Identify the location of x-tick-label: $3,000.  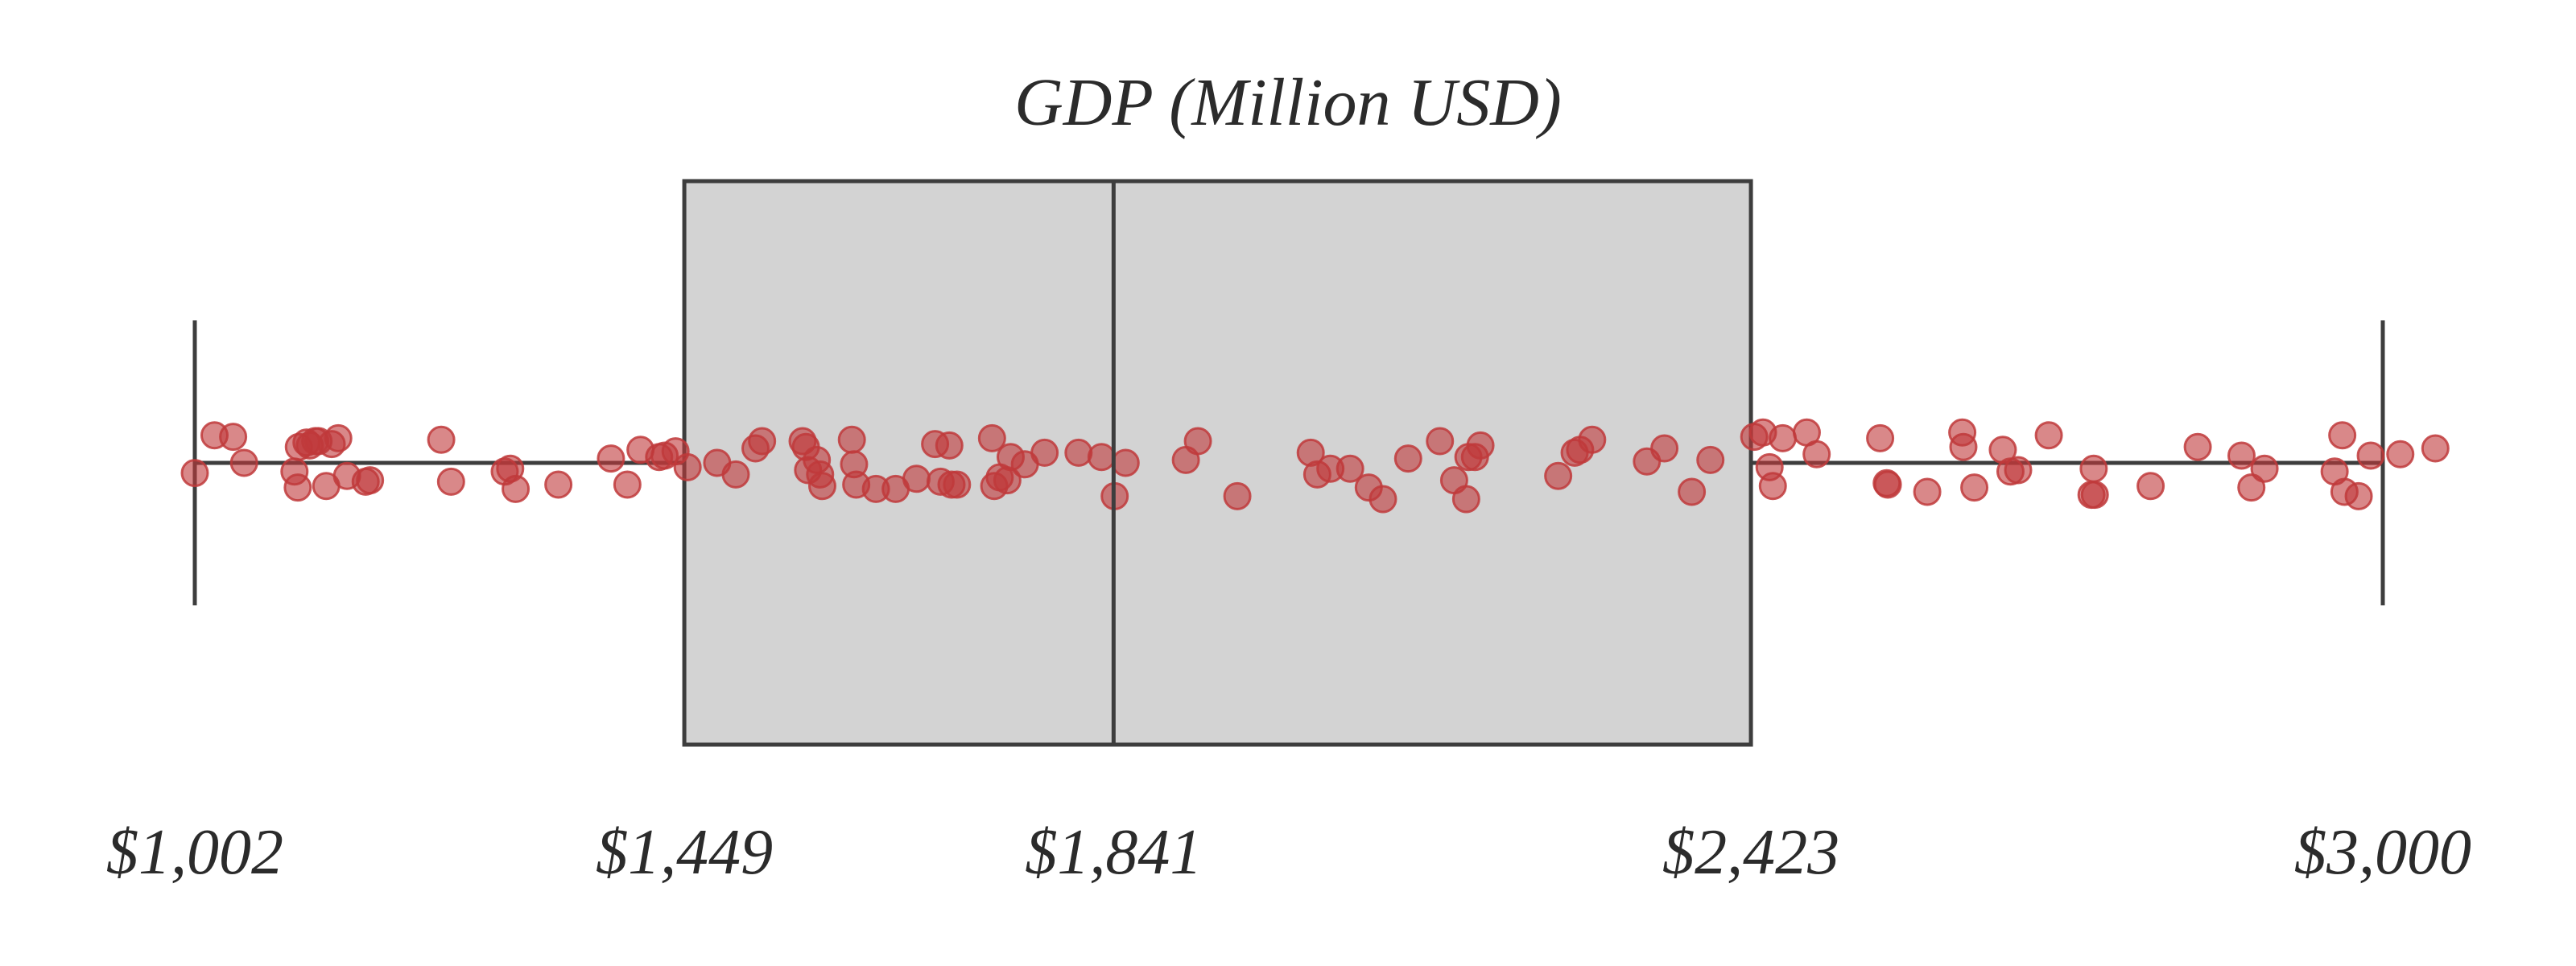
(2382, 852).